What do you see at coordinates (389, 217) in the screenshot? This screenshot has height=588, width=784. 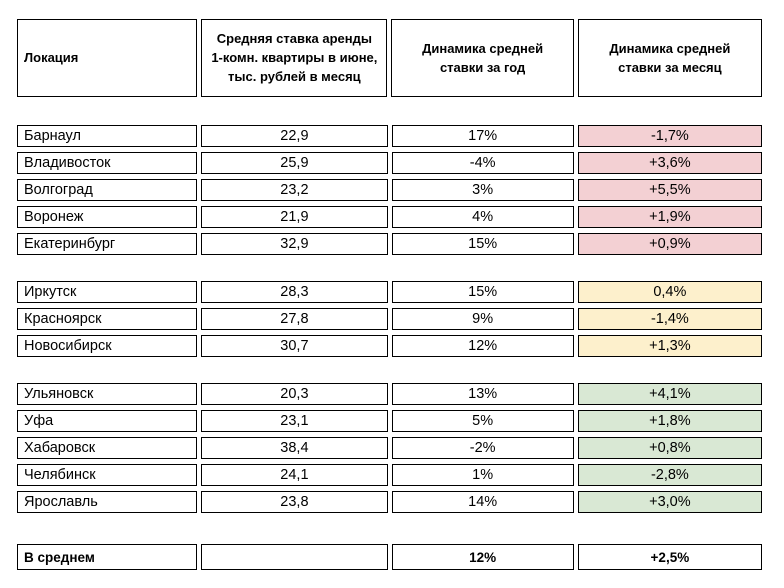 I see `table-row: Воронеж 21,9 4% +1,9%` at bounding box center [389, 217].